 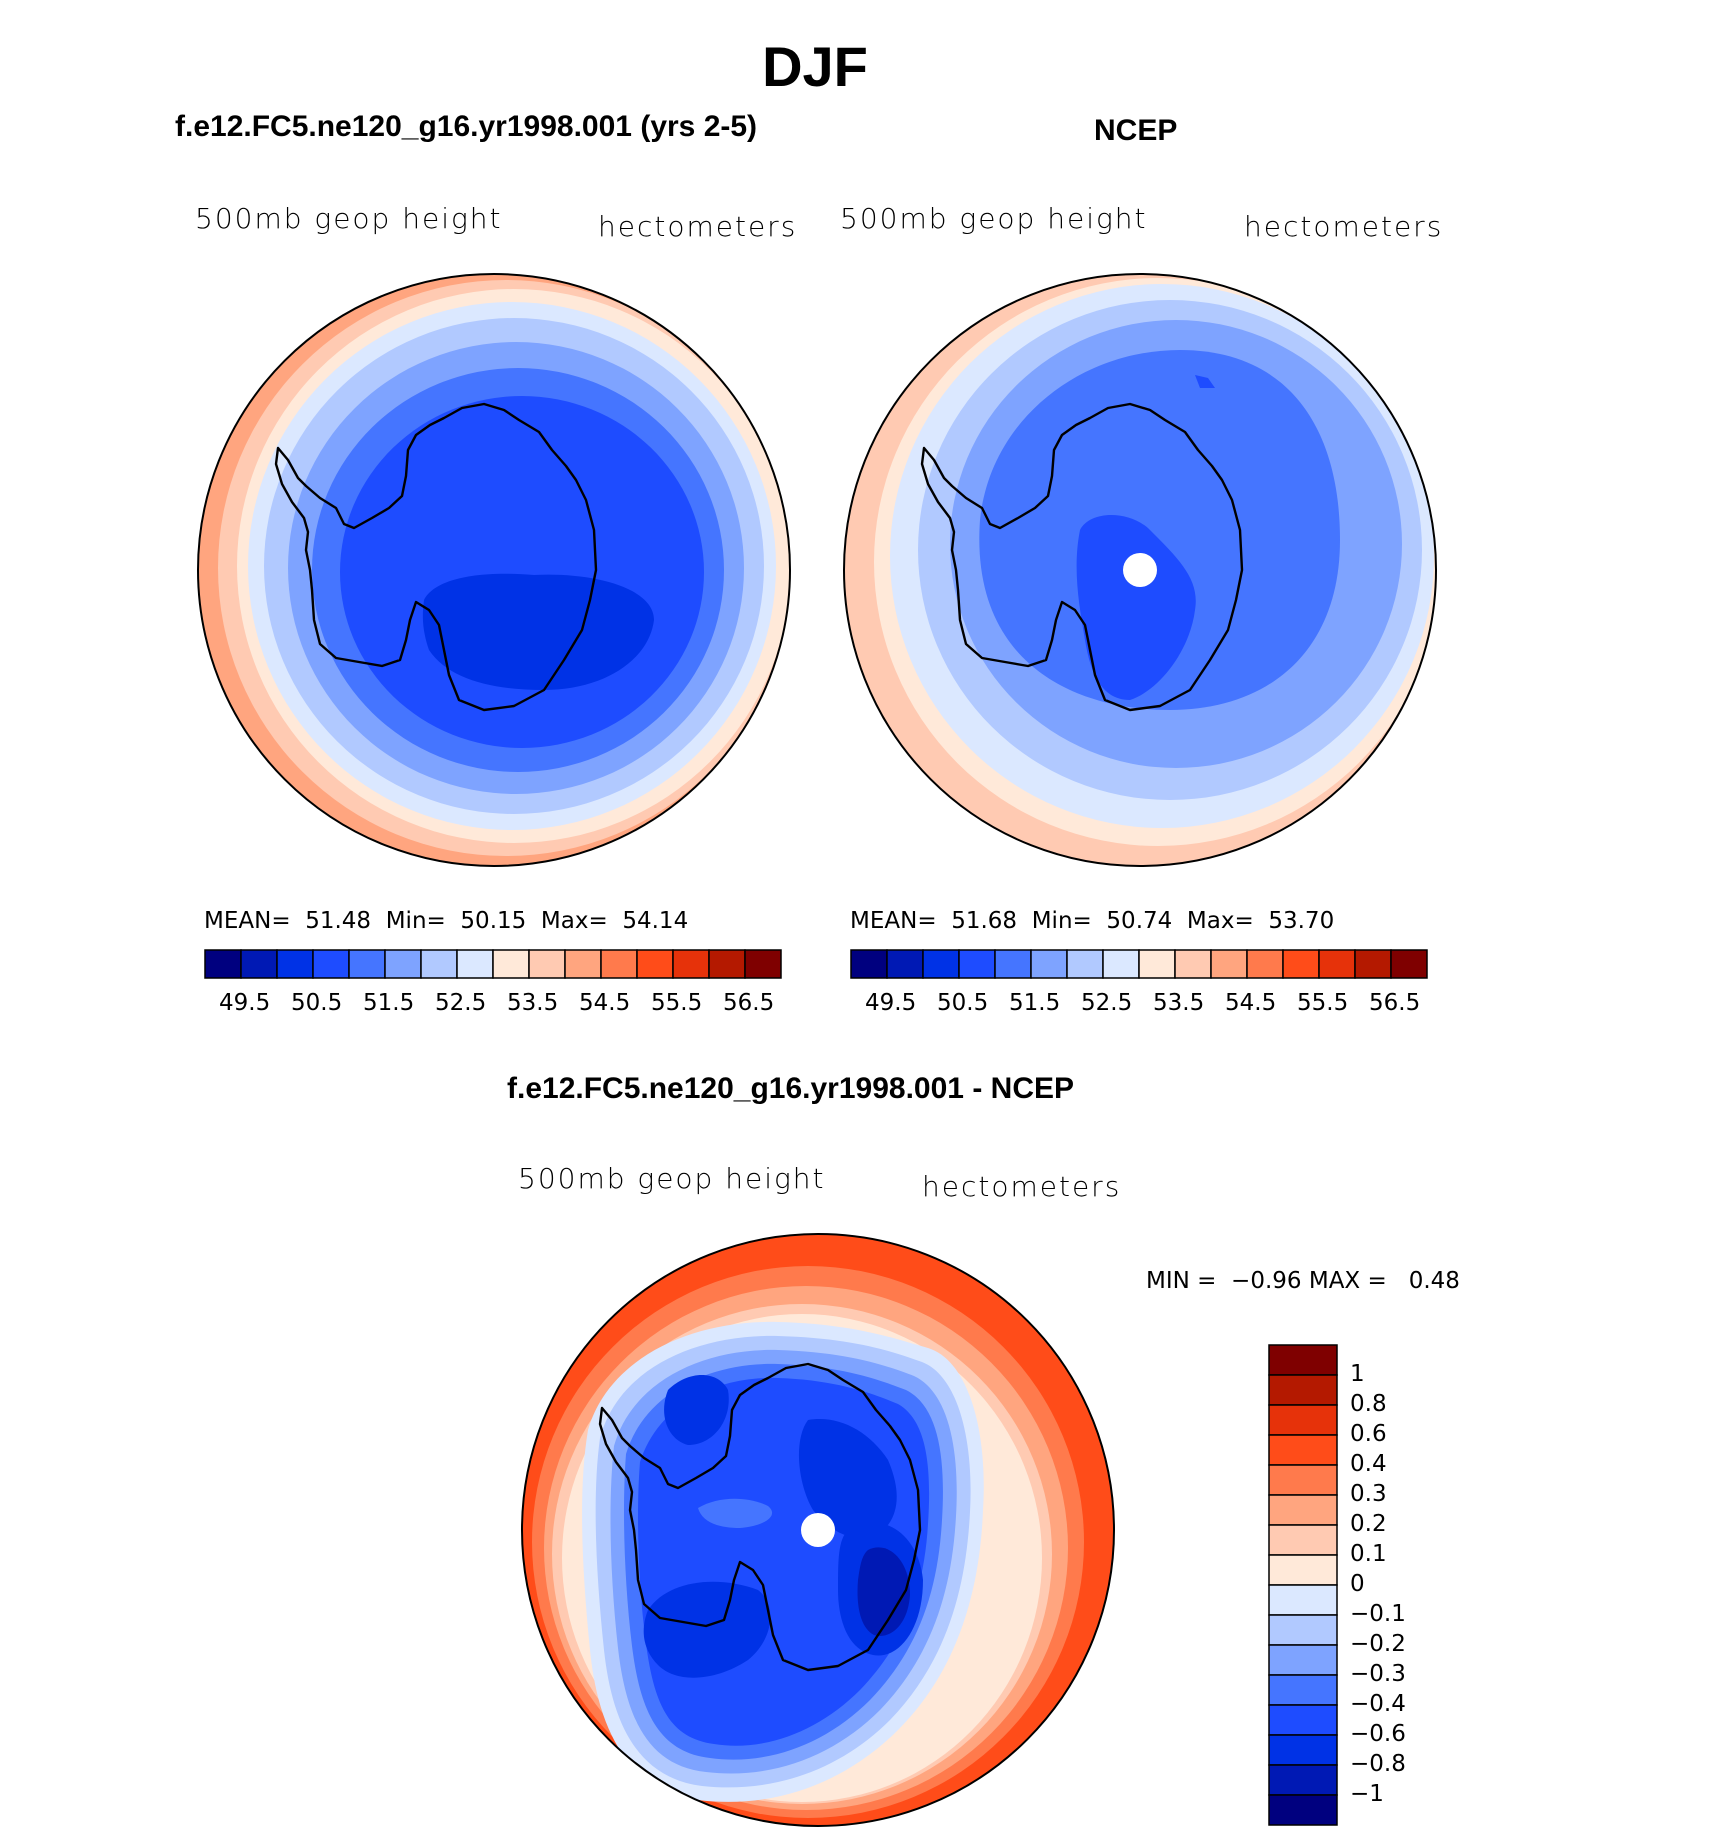 What do you see at coordinates (1378, 1704) in the screenshot?
I see `colorbar-tick-label: −0.4` at bounding box center [1378, 1704].